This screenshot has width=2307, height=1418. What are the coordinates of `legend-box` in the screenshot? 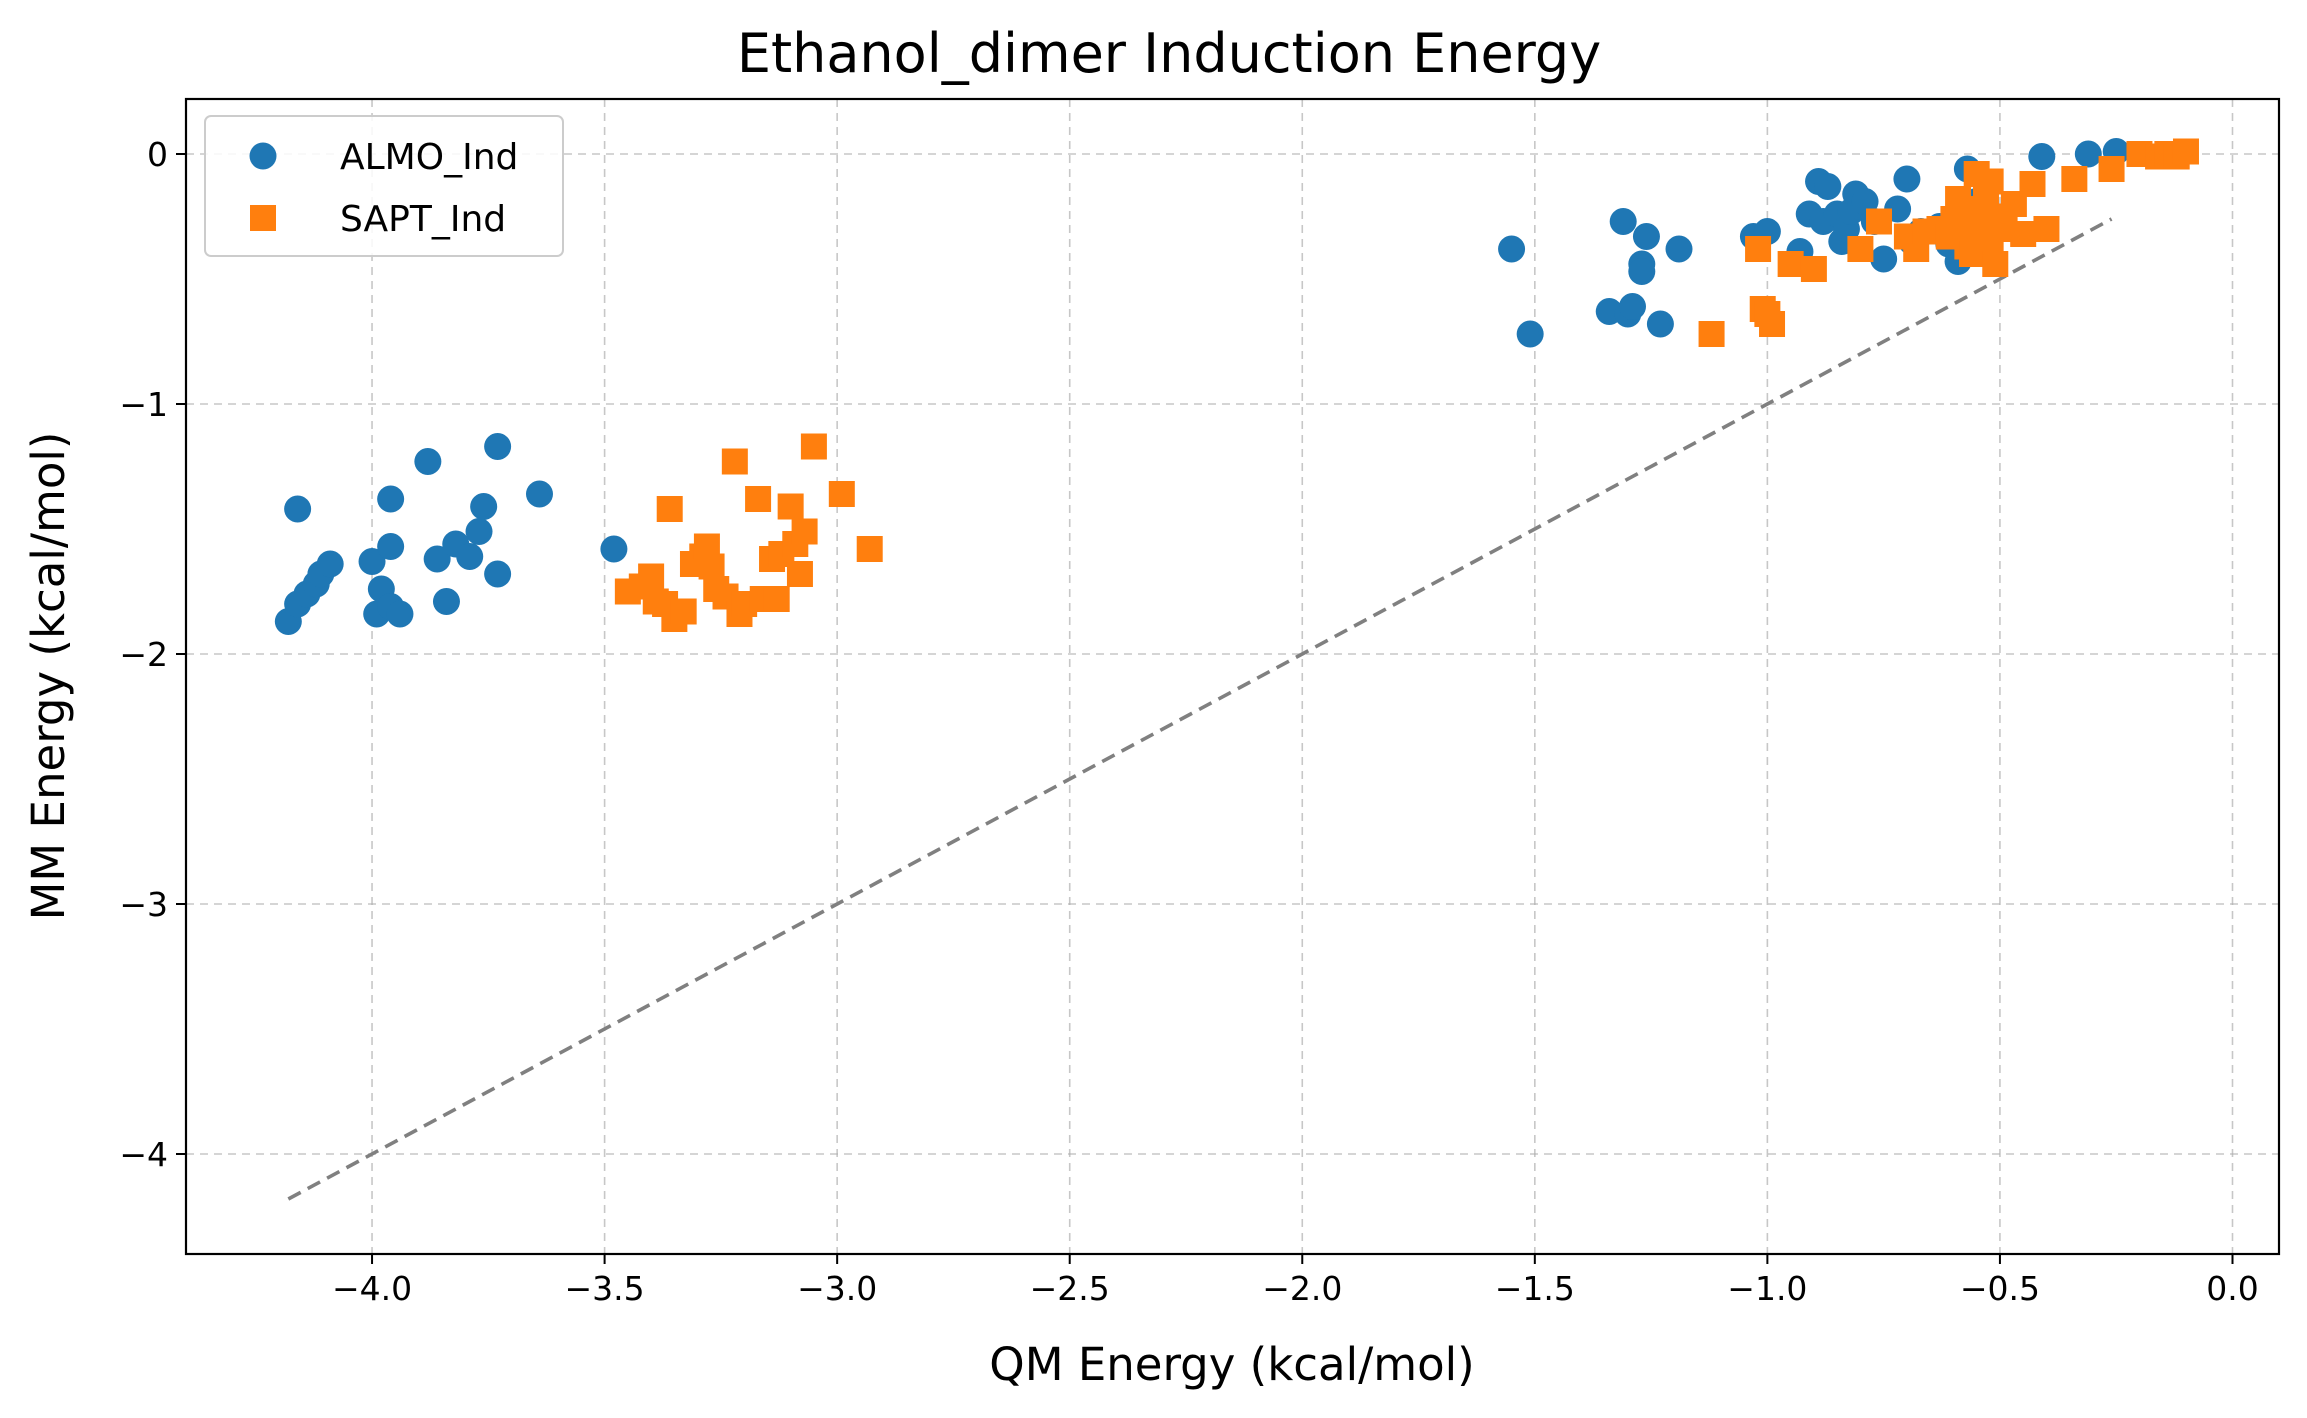 It's located at (384, 186).